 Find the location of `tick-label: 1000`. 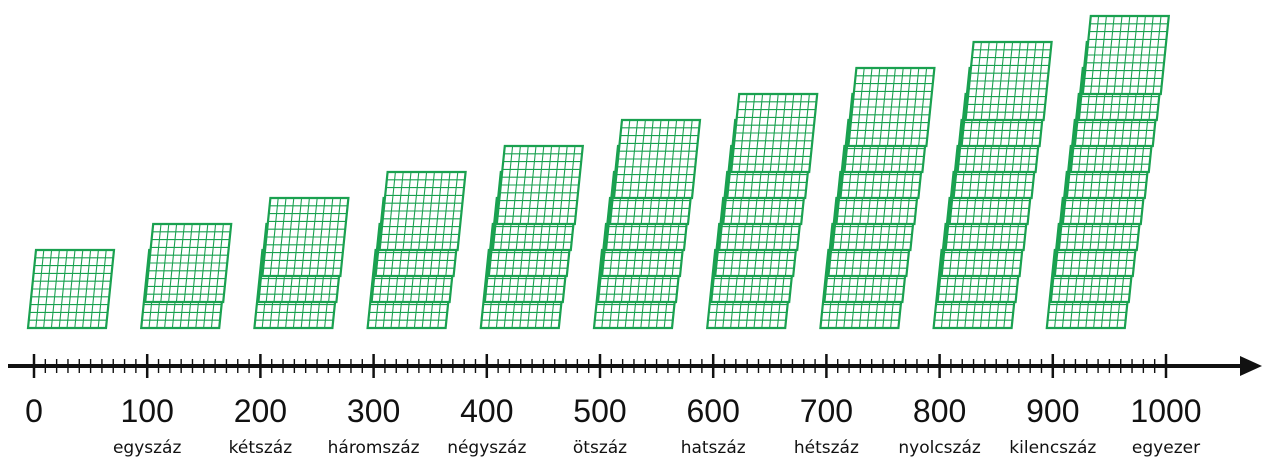

tick-label: 1000 is located at coordinates (1165, 411).